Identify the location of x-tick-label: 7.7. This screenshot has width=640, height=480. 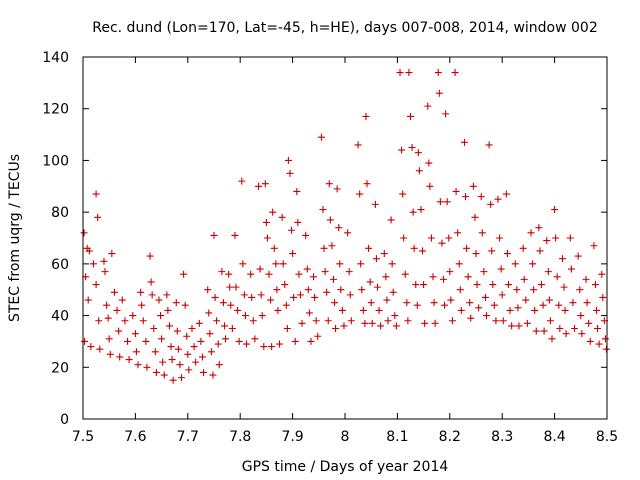
(188, 437).